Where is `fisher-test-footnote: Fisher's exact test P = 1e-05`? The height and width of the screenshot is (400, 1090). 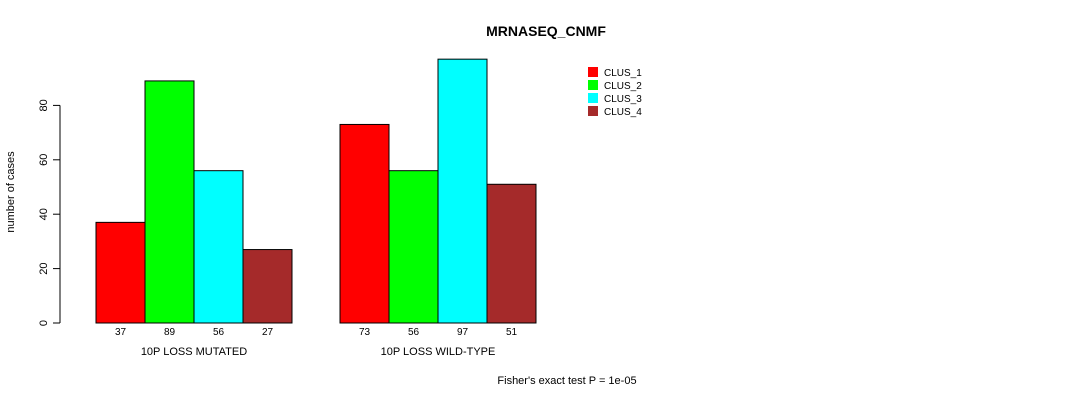
fisher-test-footnote: Fisher's exact test P = 1e-05 is located at coordinates (566, 381).